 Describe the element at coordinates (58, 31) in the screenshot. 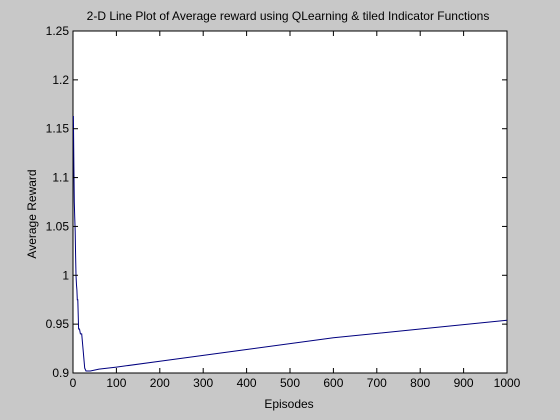

I see `y-tick-label: 1.25` at that location.